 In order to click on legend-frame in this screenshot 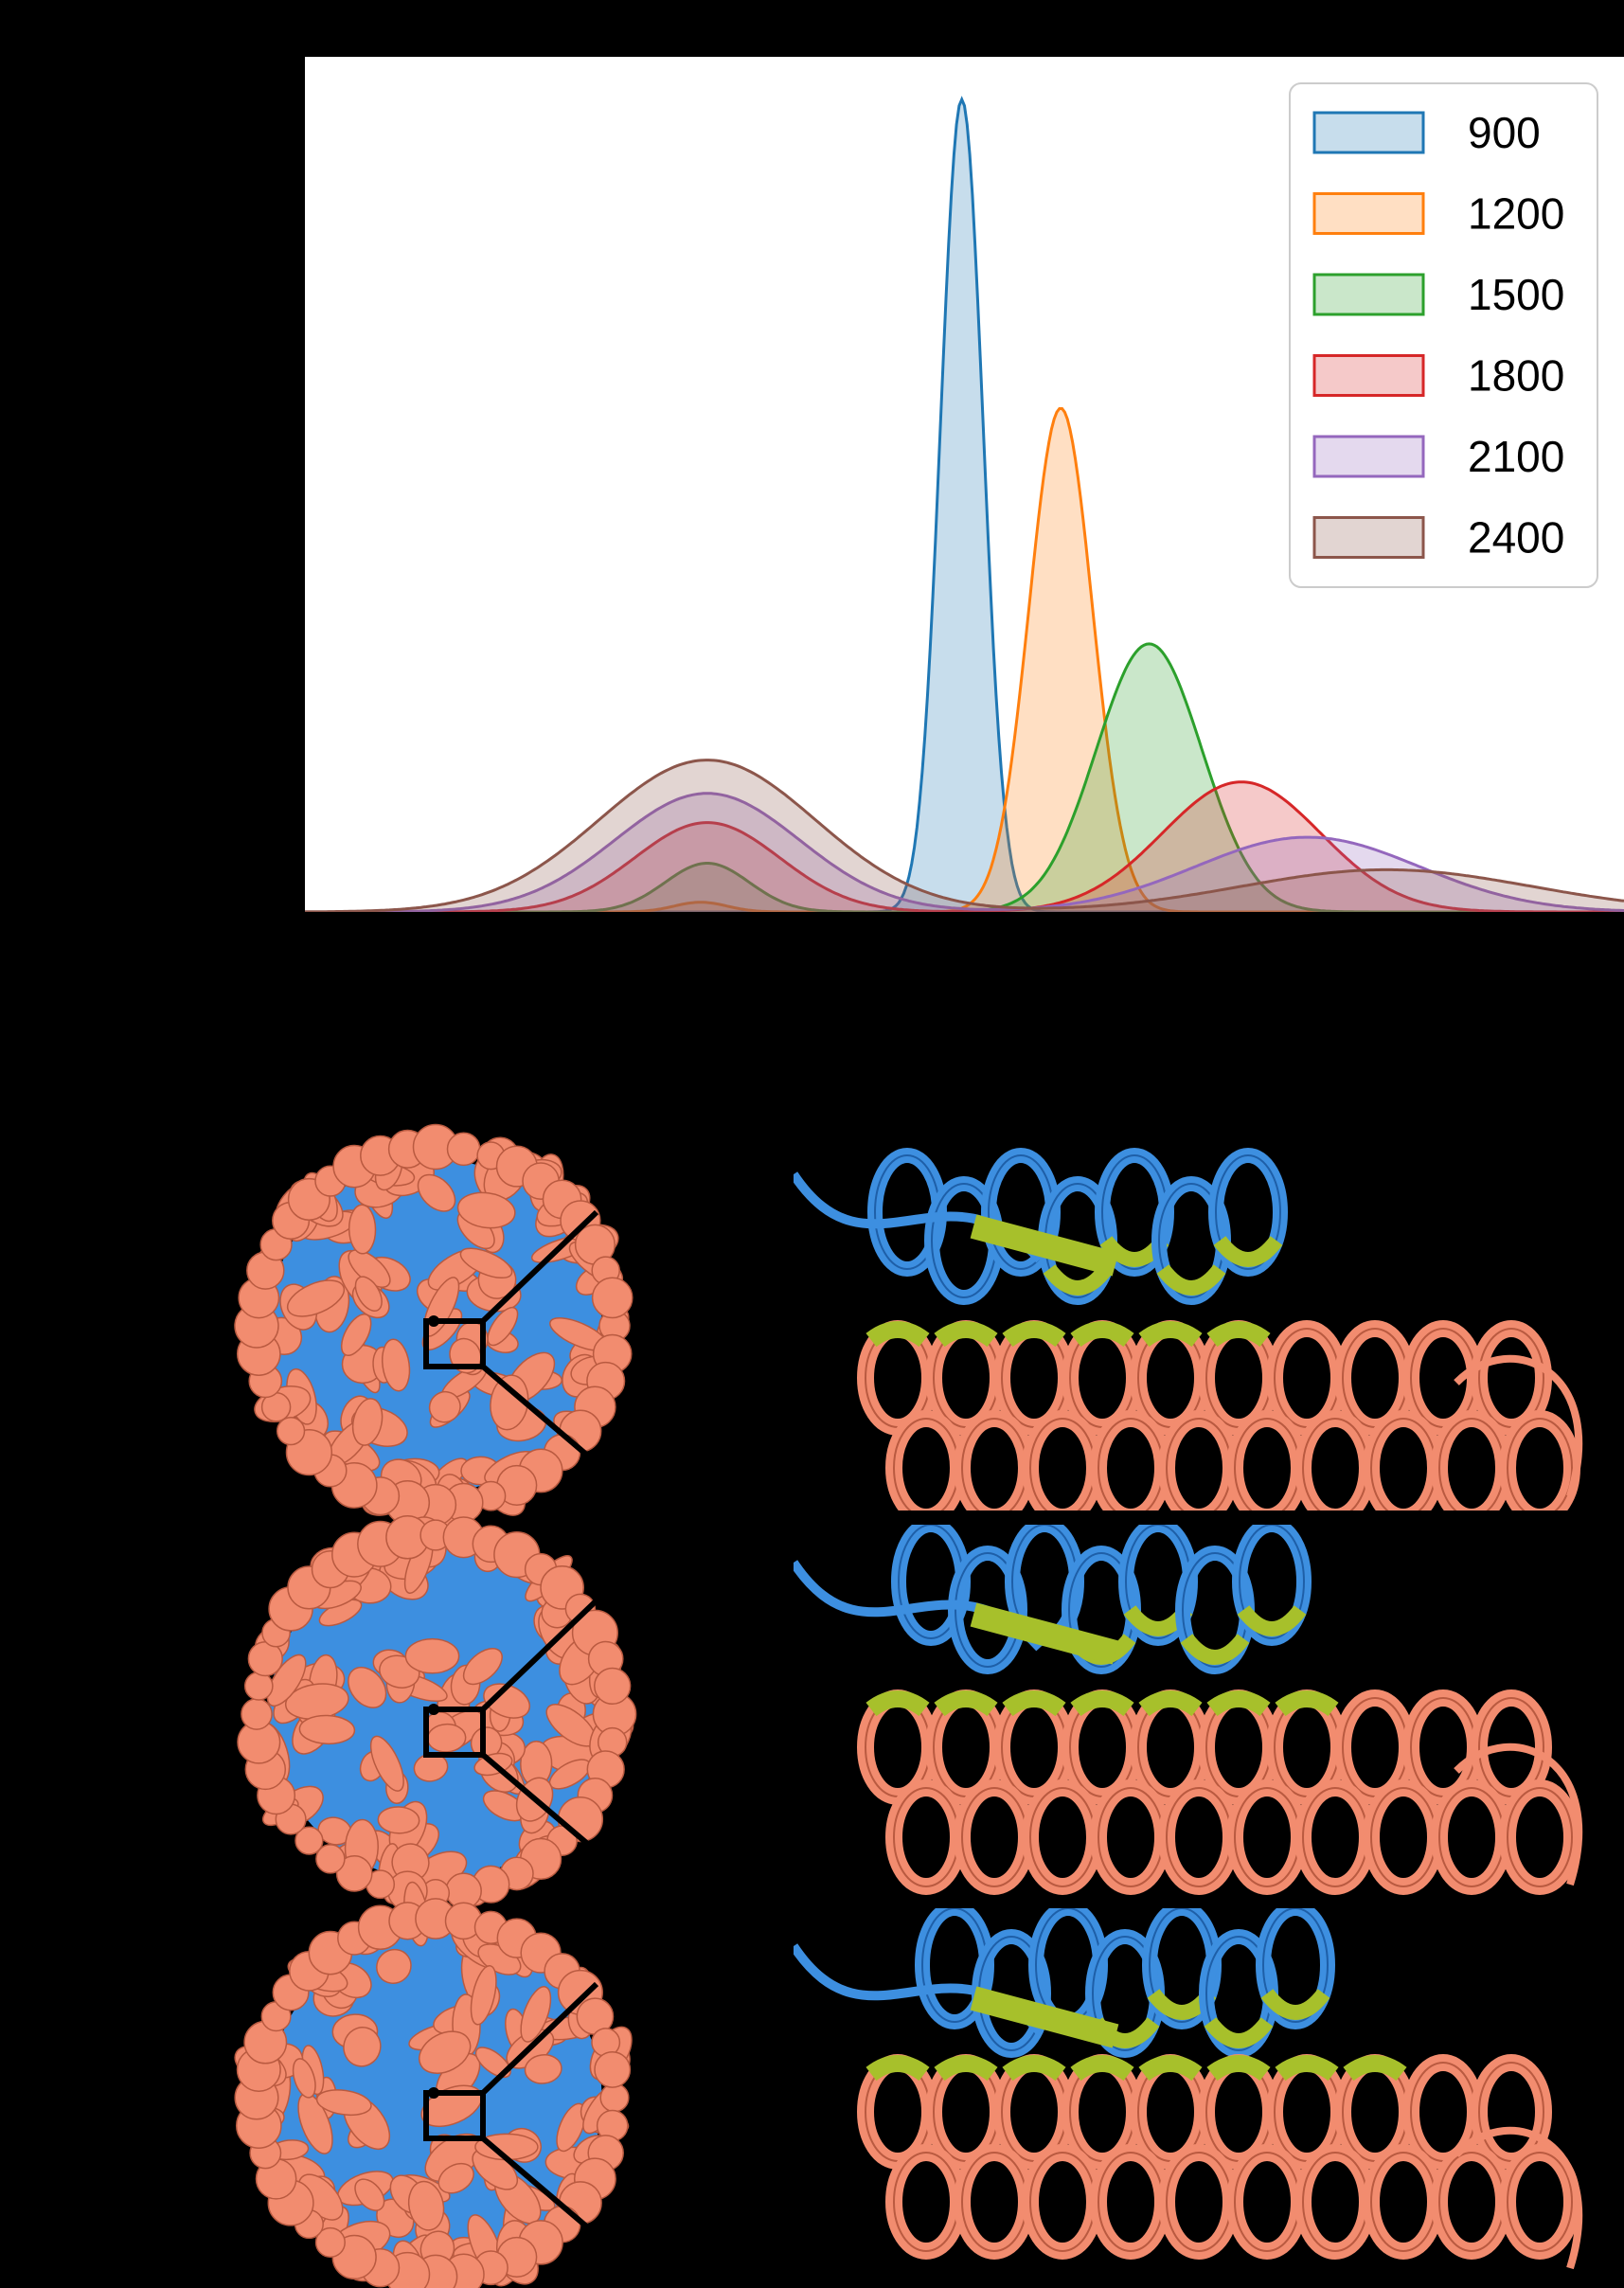, I will do `click(1444, 335)`.